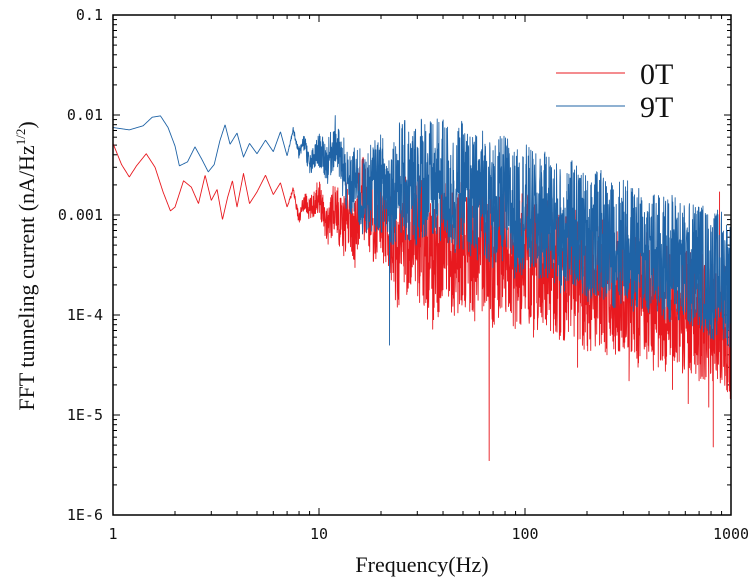 The width and height of the screenshot is (753, 582). Describe the element at coordinates (112, 534) in the screenshot. I see `x-tick-label-0: 1` at that location.